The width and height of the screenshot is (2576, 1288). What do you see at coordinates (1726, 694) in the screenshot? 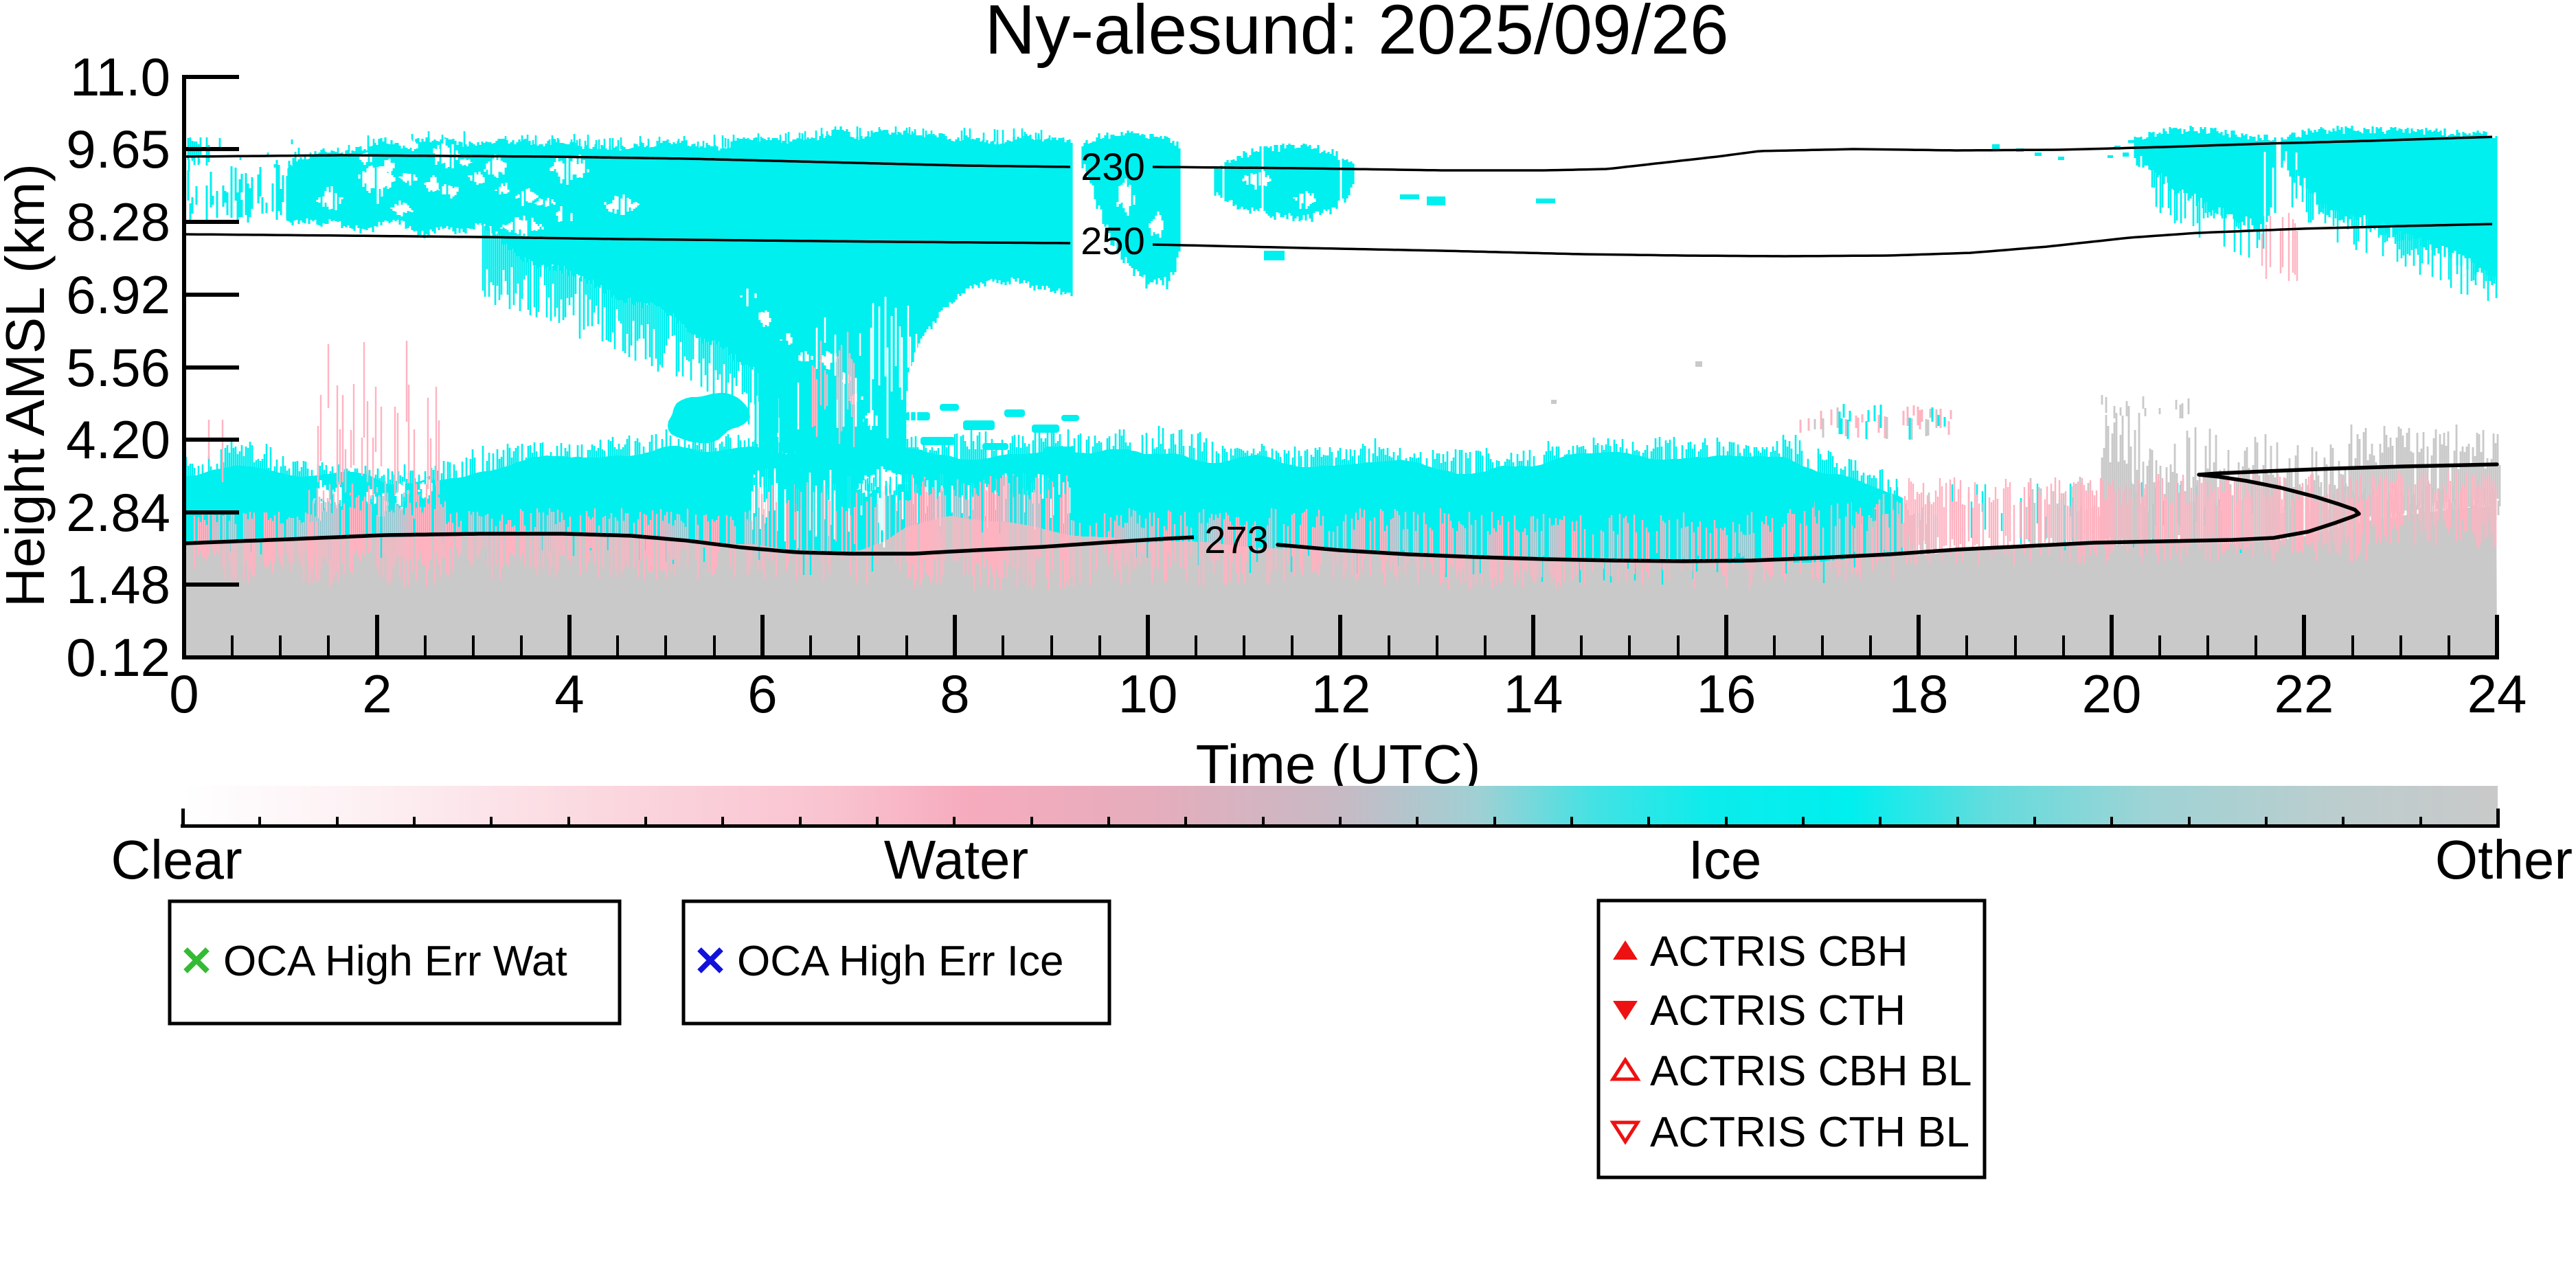
I see `svg-text: 16` at bounding box center [1726, 694].